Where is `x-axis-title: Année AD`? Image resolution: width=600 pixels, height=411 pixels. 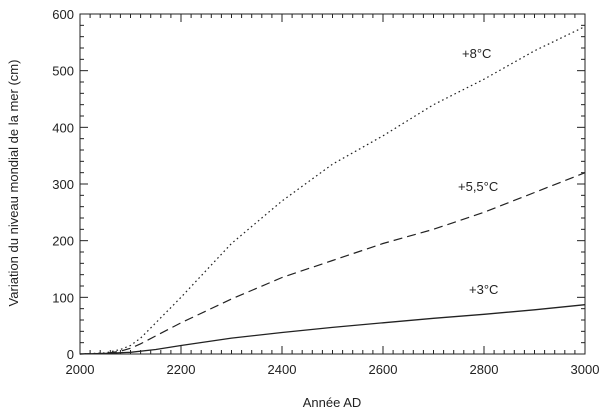 x-axis-title: Année AD is located at coordinates (332, 402).